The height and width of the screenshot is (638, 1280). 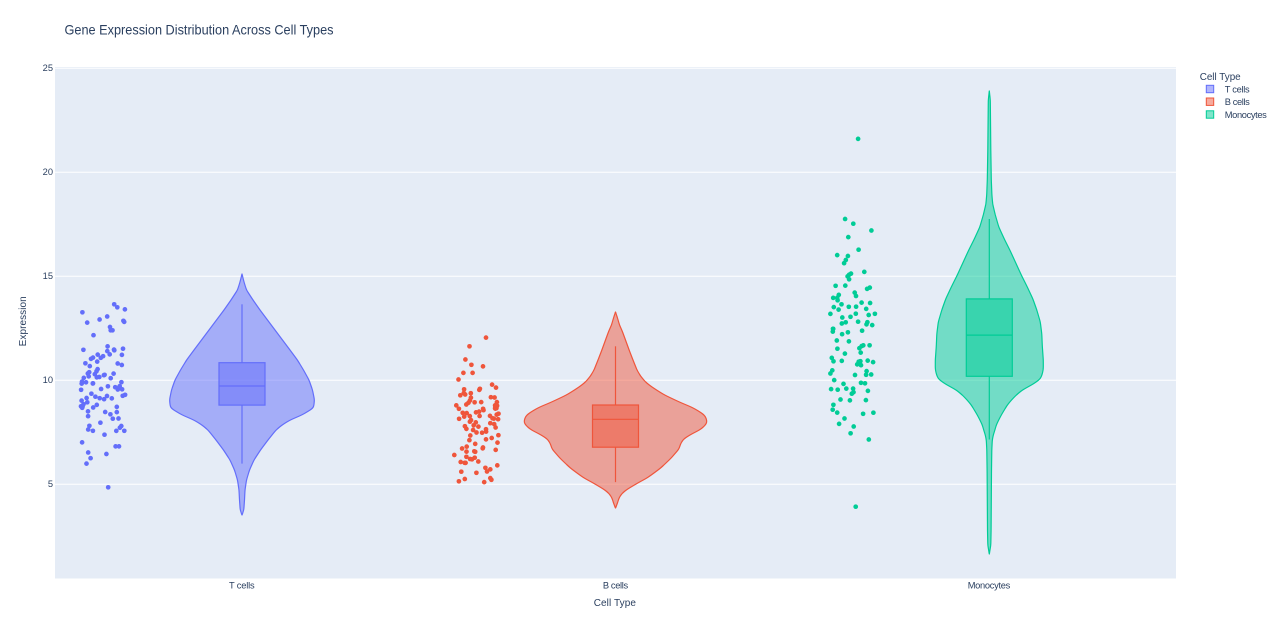 What do you see at coordinates (23, 321) in the screenshot?
I see `svg-text: Expression` at bounding box center [23, 321].